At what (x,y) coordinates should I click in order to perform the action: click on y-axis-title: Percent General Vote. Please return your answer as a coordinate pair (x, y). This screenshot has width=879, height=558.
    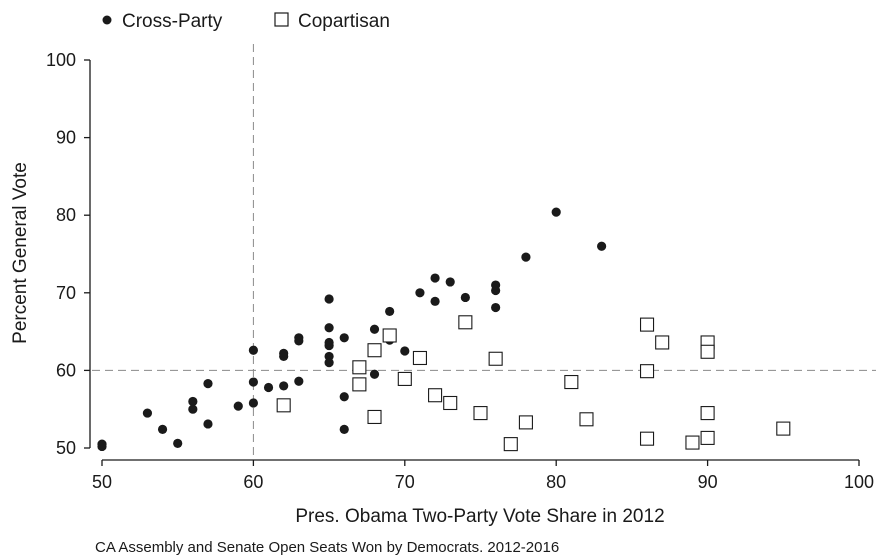
    Looking at the image, I should click on (20, 253).